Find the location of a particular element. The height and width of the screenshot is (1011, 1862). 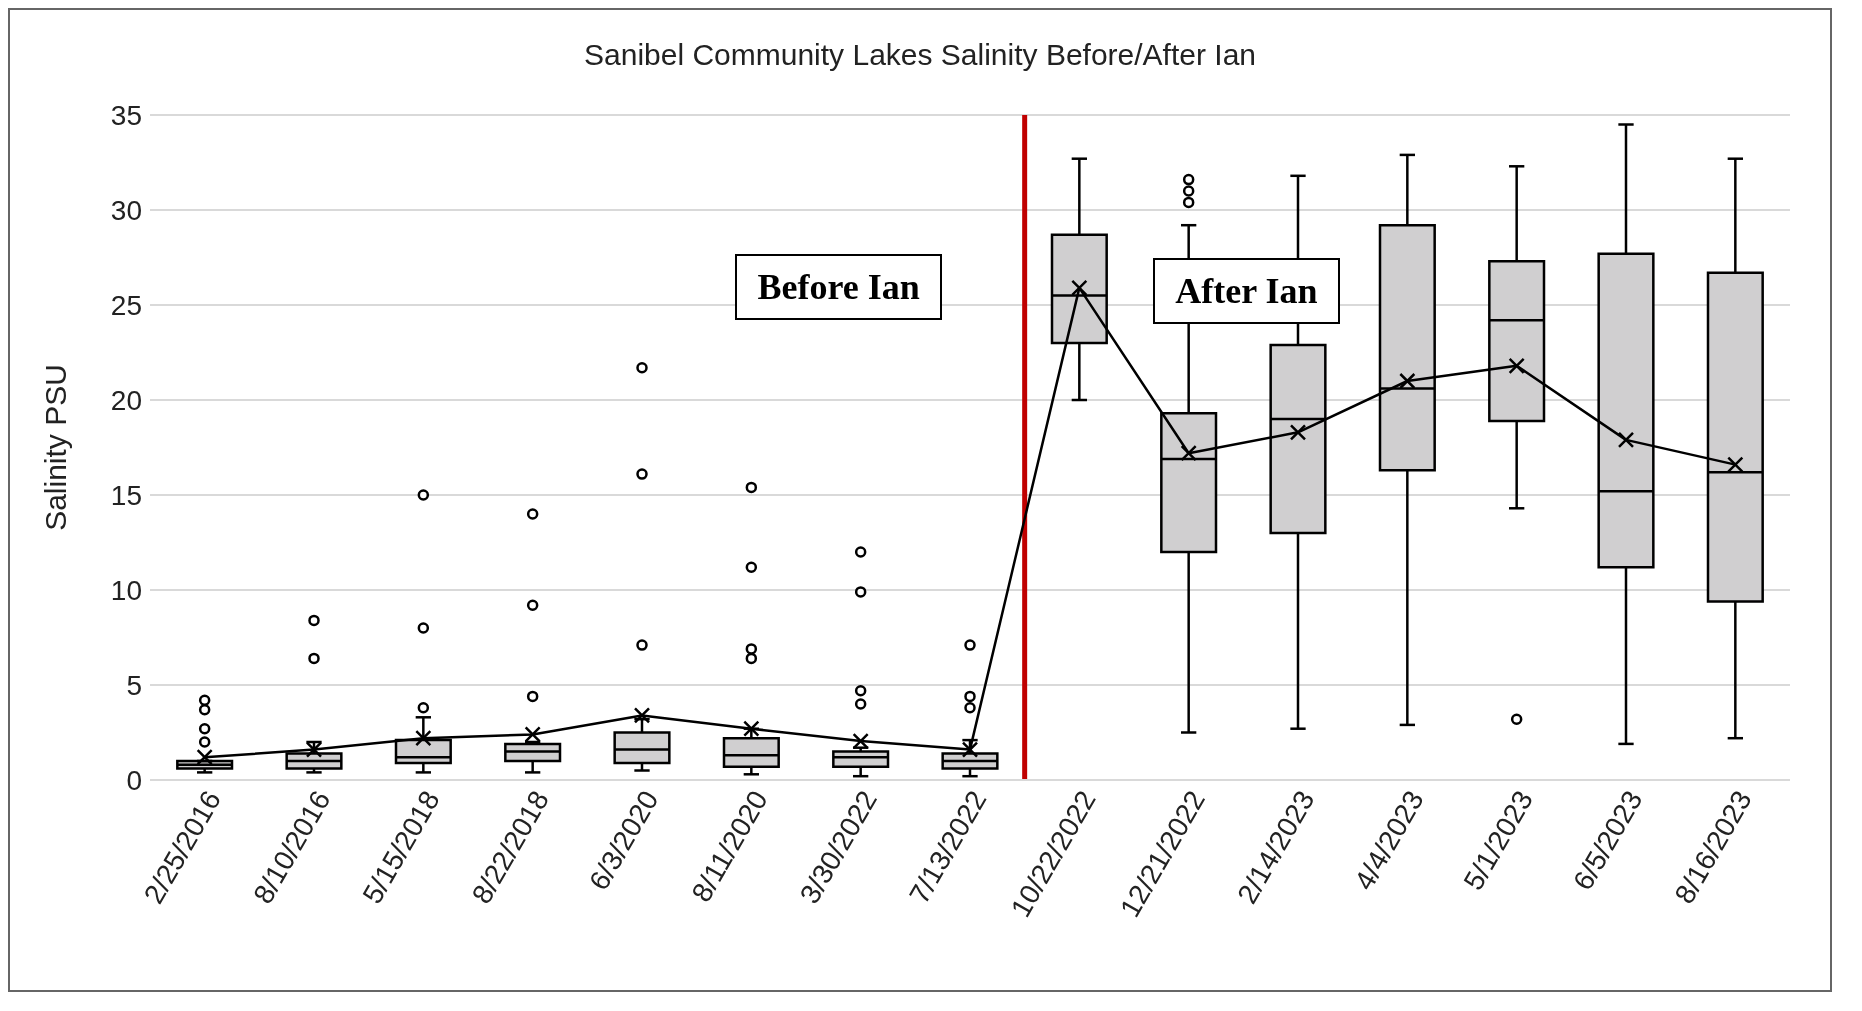

y-tick-label: 25 is located at coordinates (126, 305).